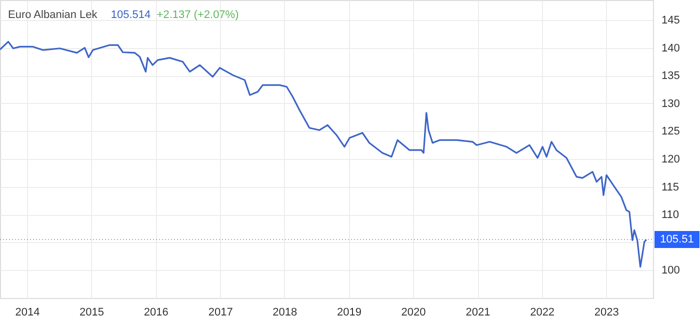 The image size is (700, 320). I want to click on annotation: +2.137 (+2.07%), so click(197, 15).